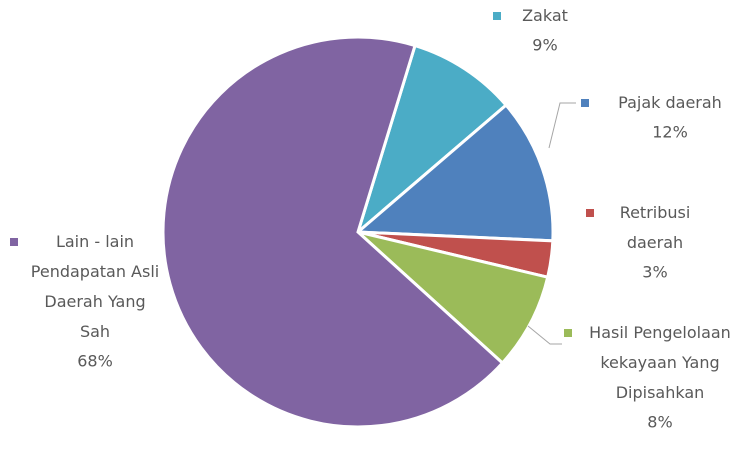 The image size is (736, 465). I want to click on legend-label: Pajak daerah, so click(670, 102).